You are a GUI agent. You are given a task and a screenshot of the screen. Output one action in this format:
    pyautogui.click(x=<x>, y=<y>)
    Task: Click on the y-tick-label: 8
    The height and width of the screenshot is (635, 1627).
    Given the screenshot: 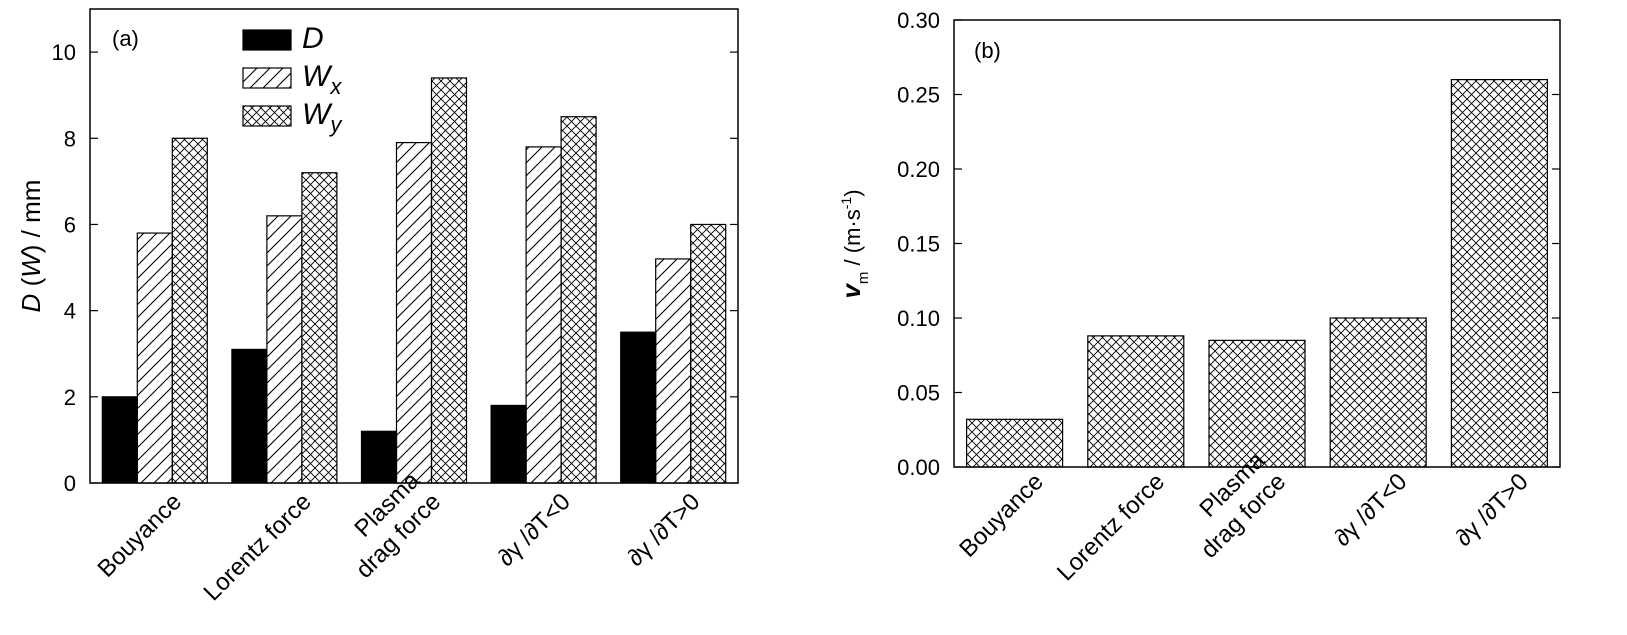 What is the action you would take?
    pyautogui.click(x=70, y=138)
    